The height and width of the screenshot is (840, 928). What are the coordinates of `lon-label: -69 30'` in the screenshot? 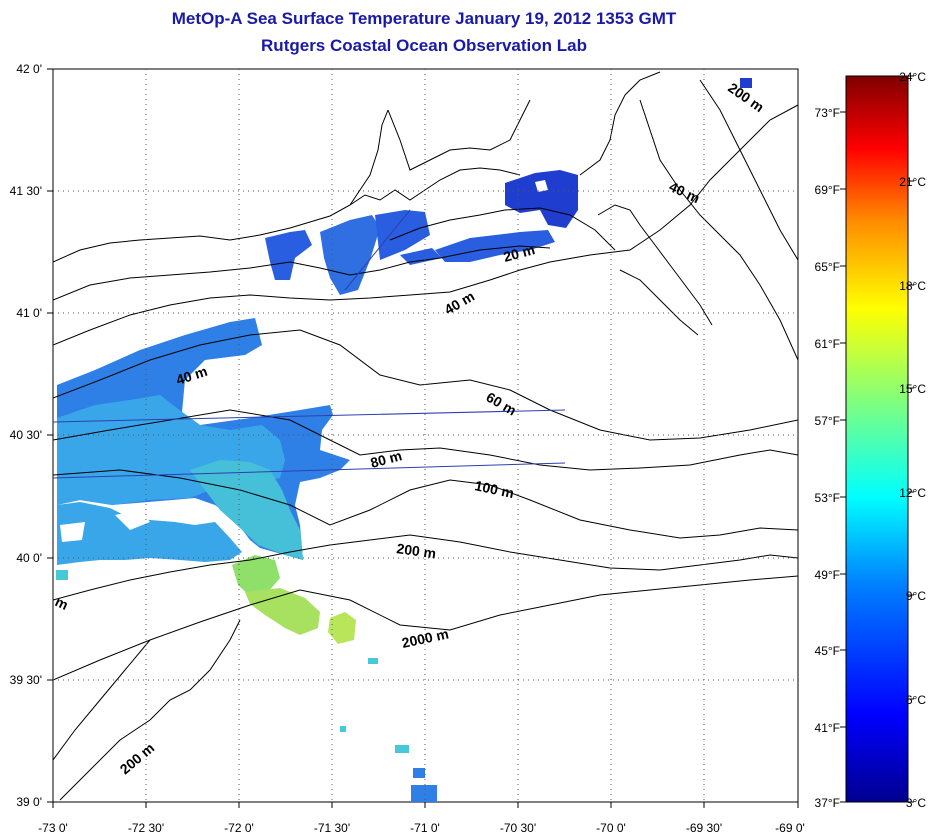 It's located at (704, 828).